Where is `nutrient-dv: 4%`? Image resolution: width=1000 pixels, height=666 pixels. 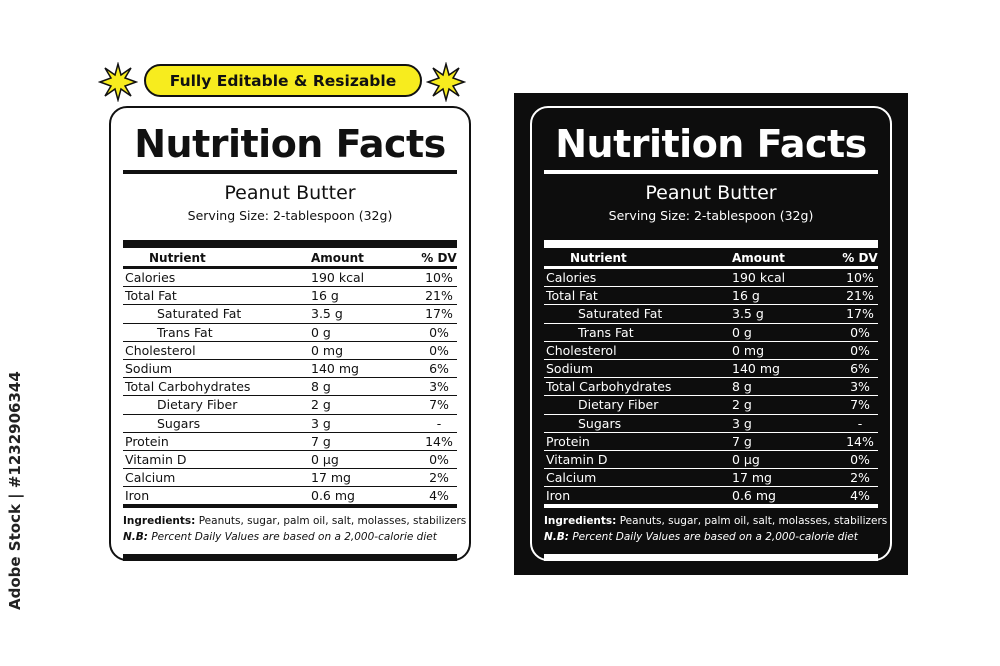 nutrient-dv: 4% is located at coordinates (860, 496).